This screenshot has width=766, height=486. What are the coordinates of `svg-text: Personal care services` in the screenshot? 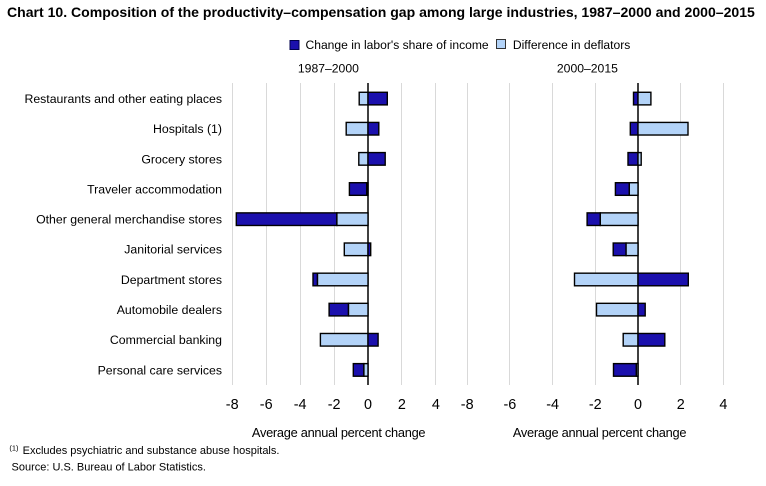 It's located at (160, 370).